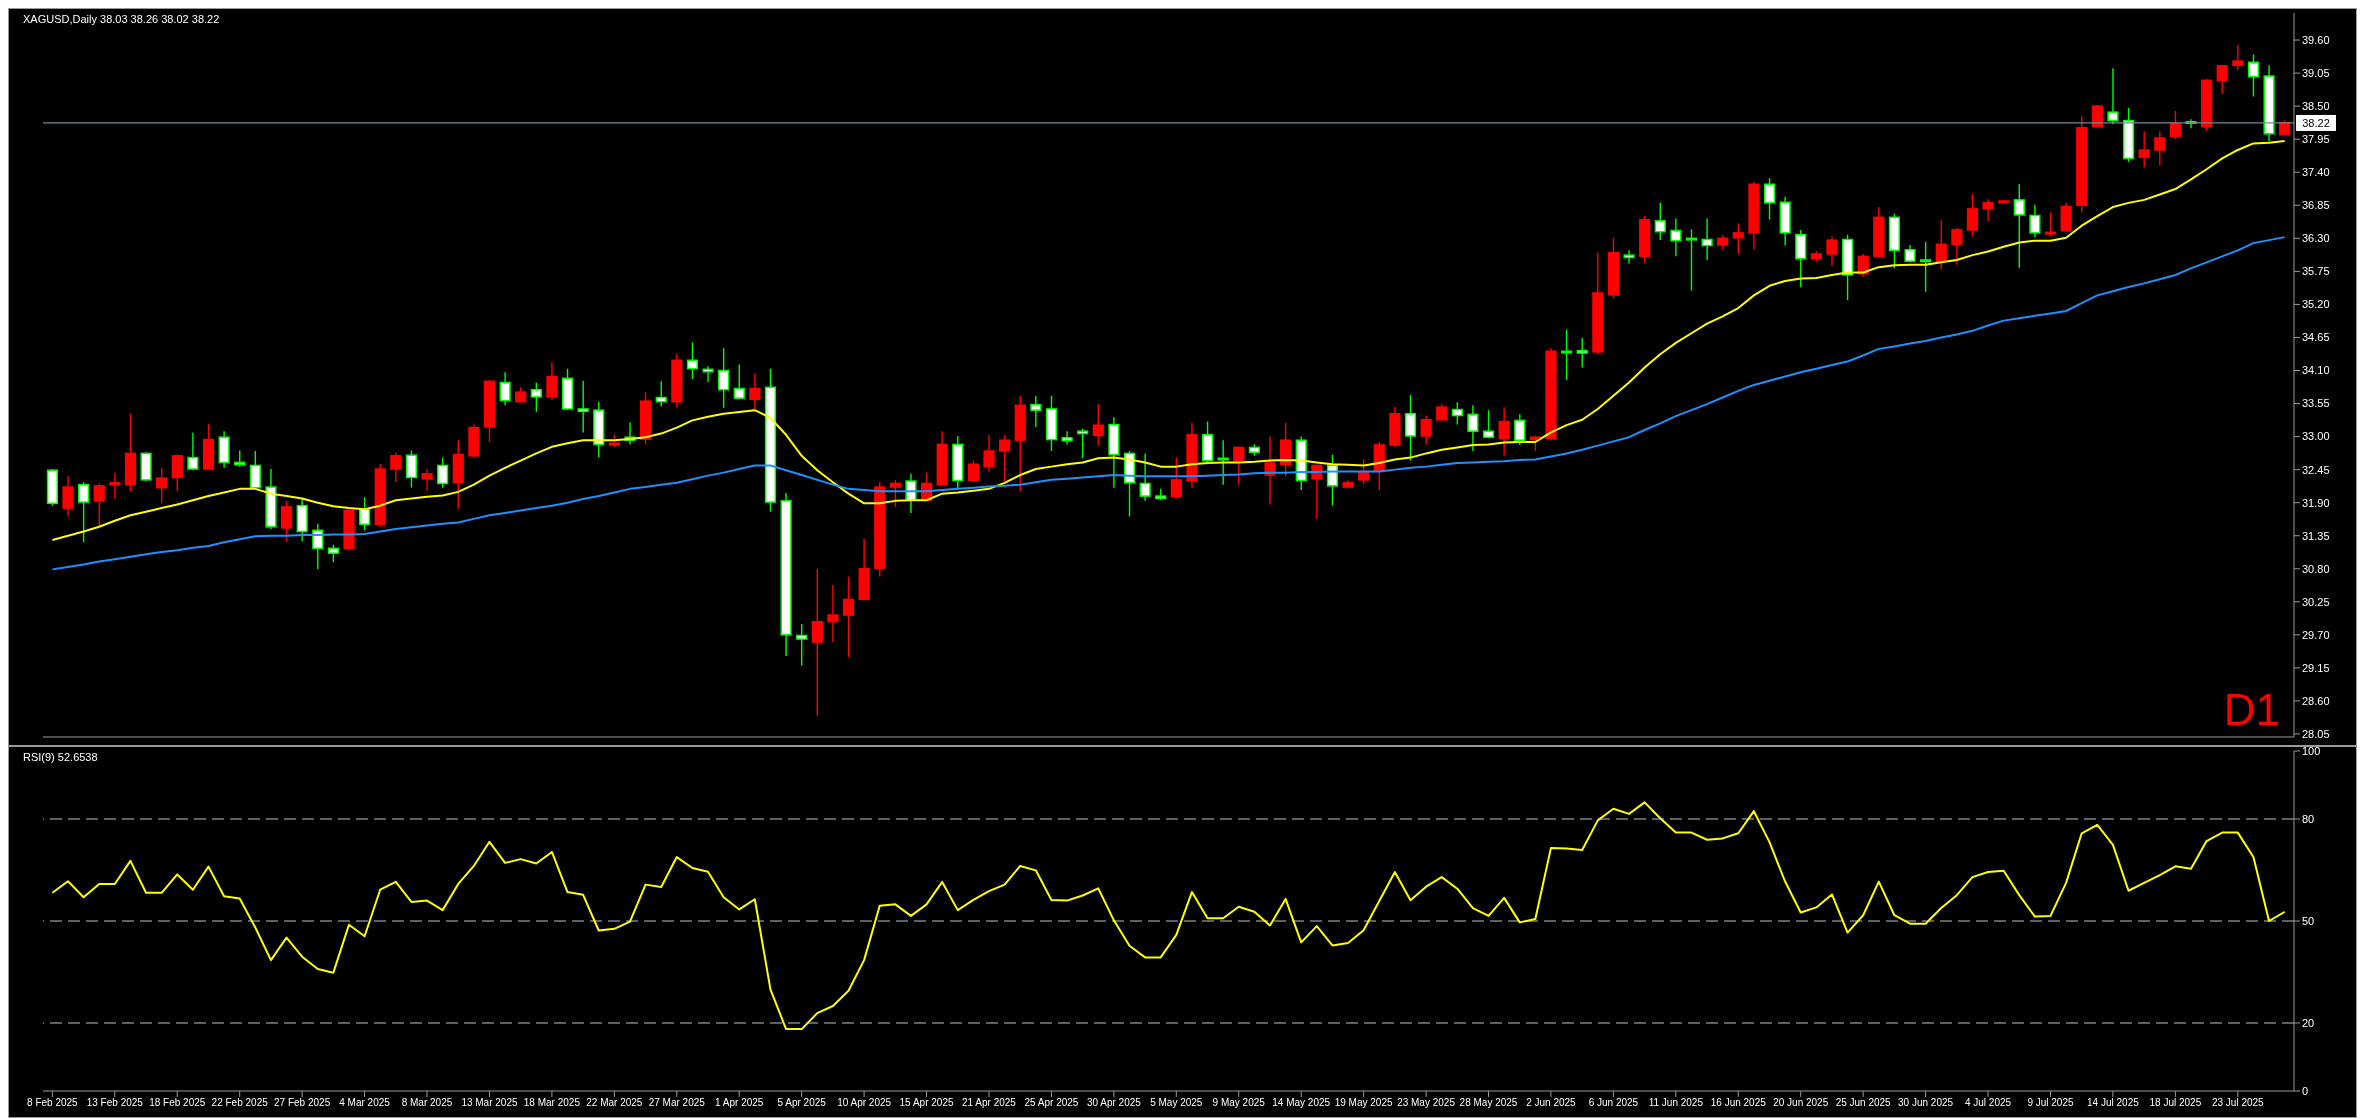 Image resolution: width=2365 pixels, height=1118 pixels. I want to click on x-tick-label: 28 May 2025, so click(1488, 1103).